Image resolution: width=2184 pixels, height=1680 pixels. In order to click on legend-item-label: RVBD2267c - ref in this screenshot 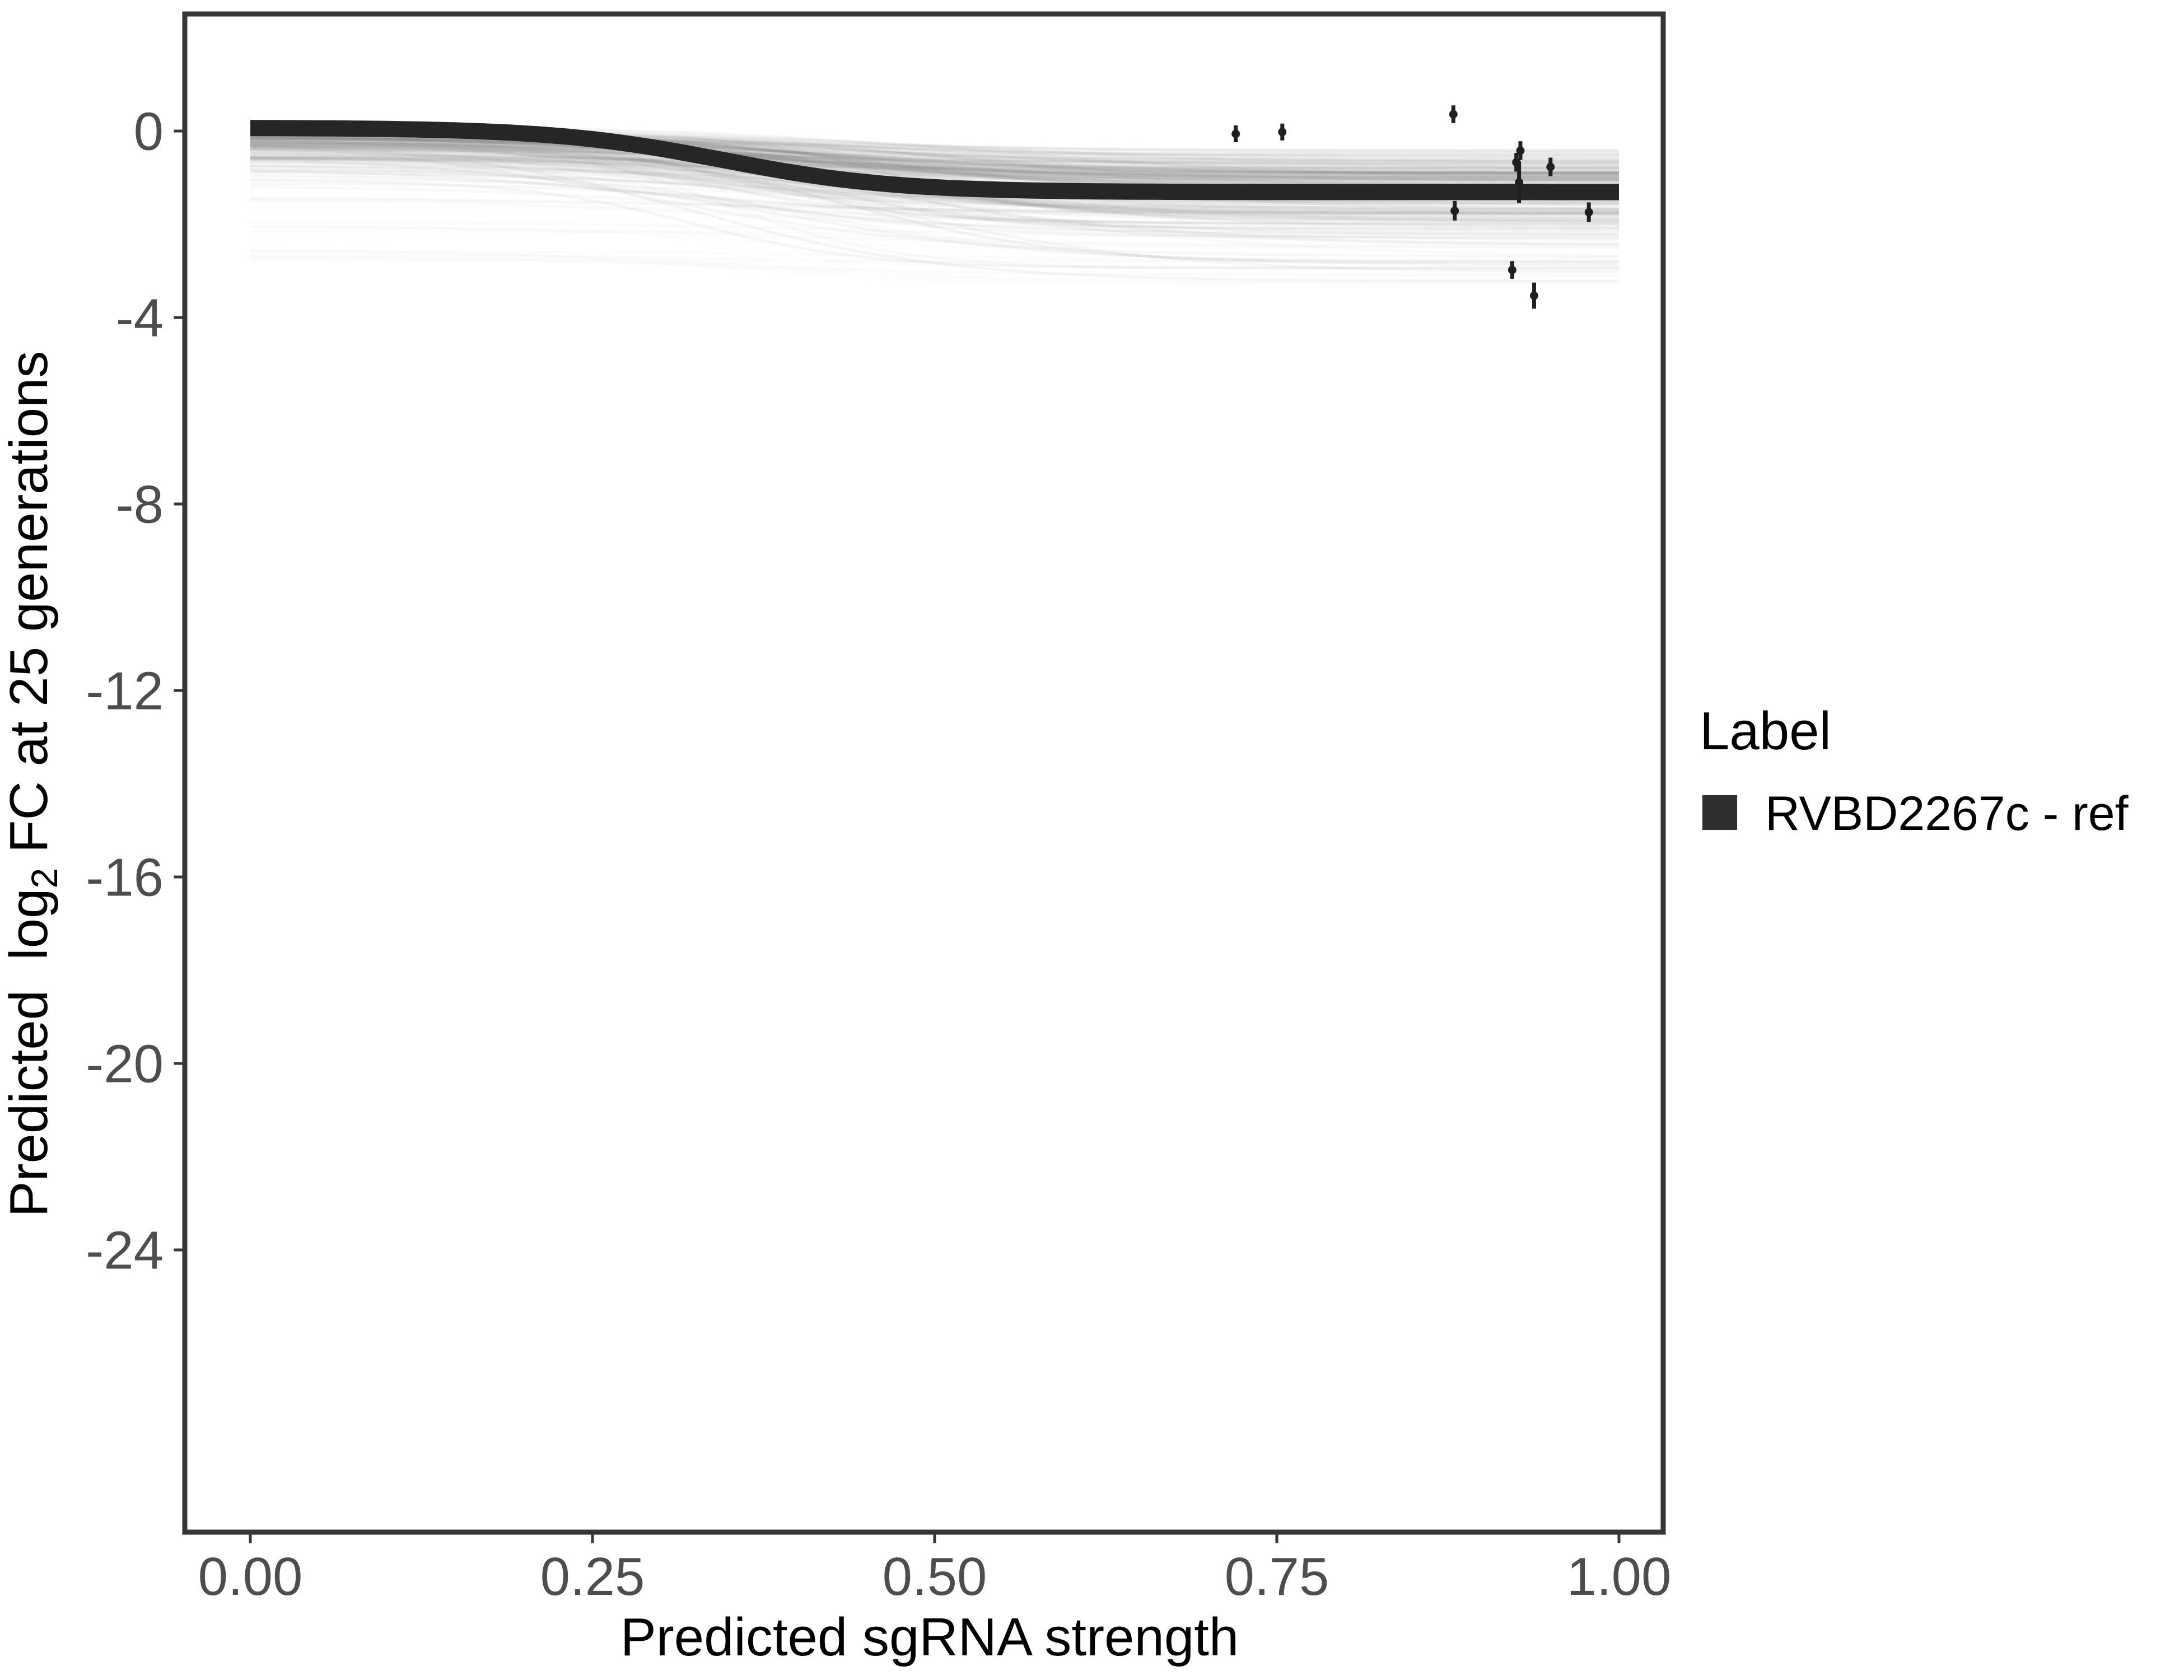, I will do `click(1947, 814)`.